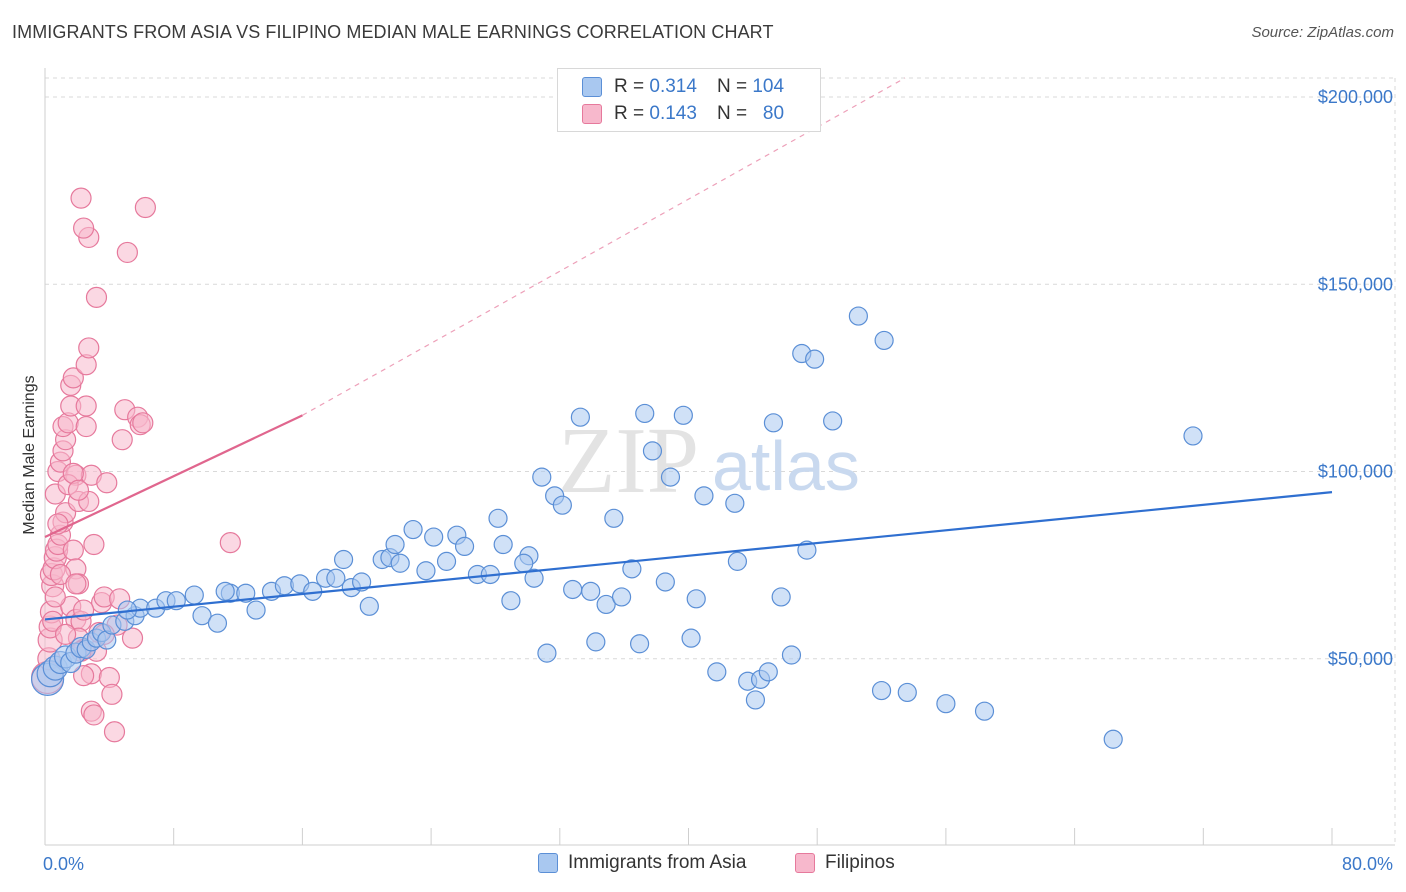 The width and height of the screenshot is (1406, 892). What do you see at coordinates (657, 862) in the screenshot?
I see `bottom-legend-label-asia: Immigrants from Asia` at bounding box center [657, 862].